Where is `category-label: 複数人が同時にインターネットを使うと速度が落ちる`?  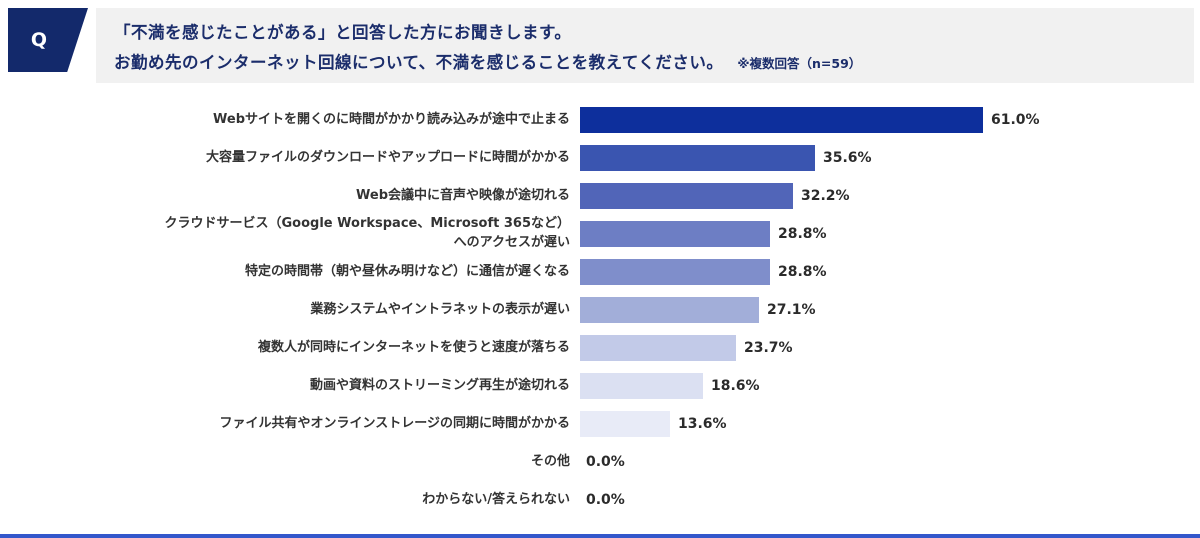 category-label: 複数人が同時にインターネットを使うと速度が落ちる is located at coordinates (413, 347).